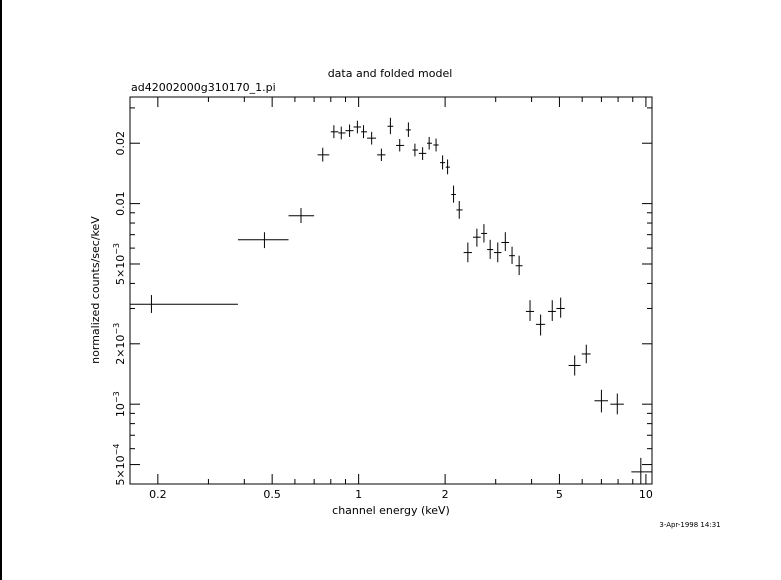 The image size is (781, 580). Describe the element at coordinates (119, 465) in the screenshot. I see `y-tick-label: 5×10−4` at that location.